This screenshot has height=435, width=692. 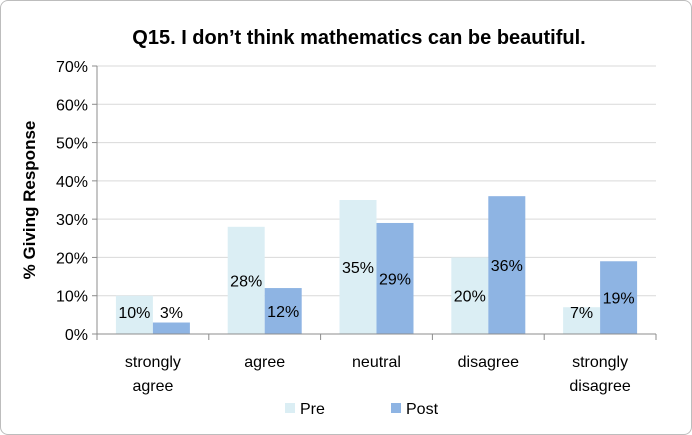 What do you see at coordinates (72, 258) in the screenshot?
I see `y-tick-label: 20%` at bounding box center [72, 258].